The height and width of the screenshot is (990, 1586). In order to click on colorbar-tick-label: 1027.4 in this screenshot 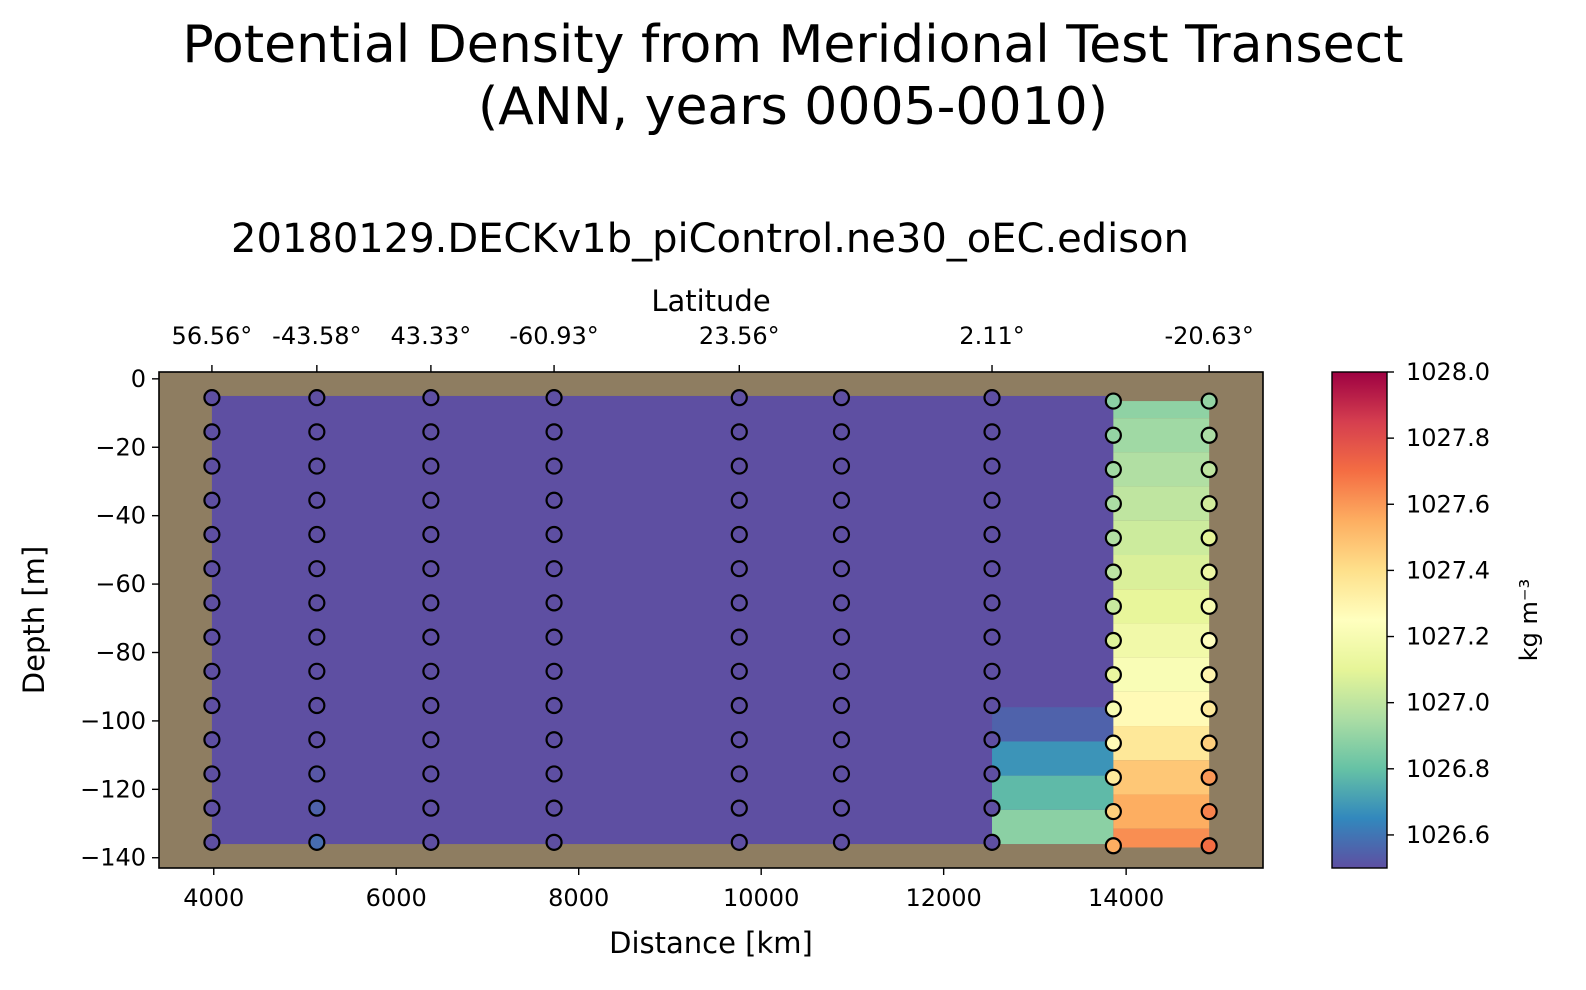, I will do `click(1448, 570)`.